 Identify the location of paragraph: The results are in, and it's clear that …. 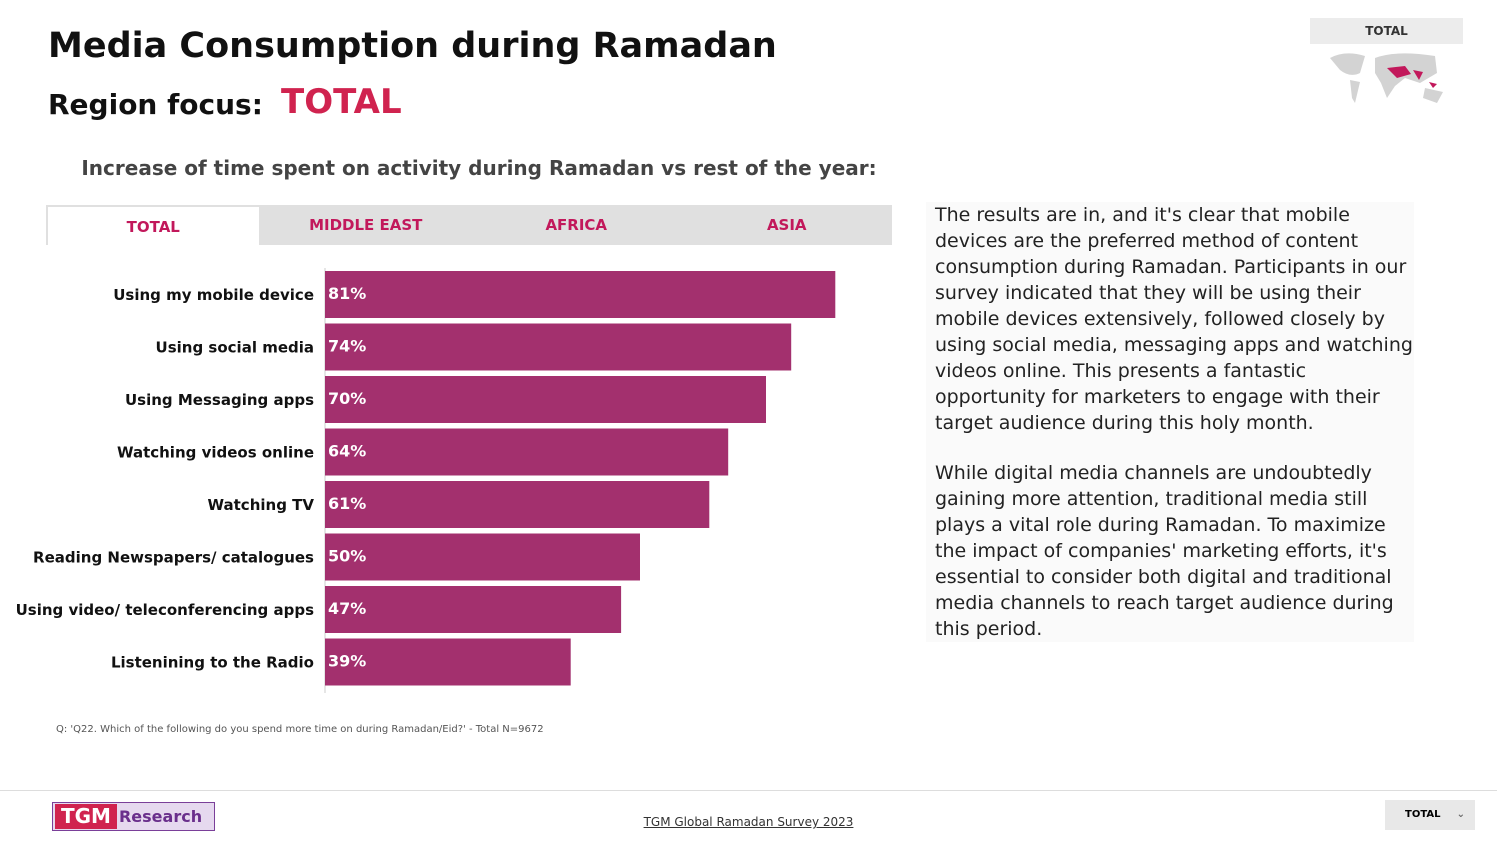
(1174, 319).